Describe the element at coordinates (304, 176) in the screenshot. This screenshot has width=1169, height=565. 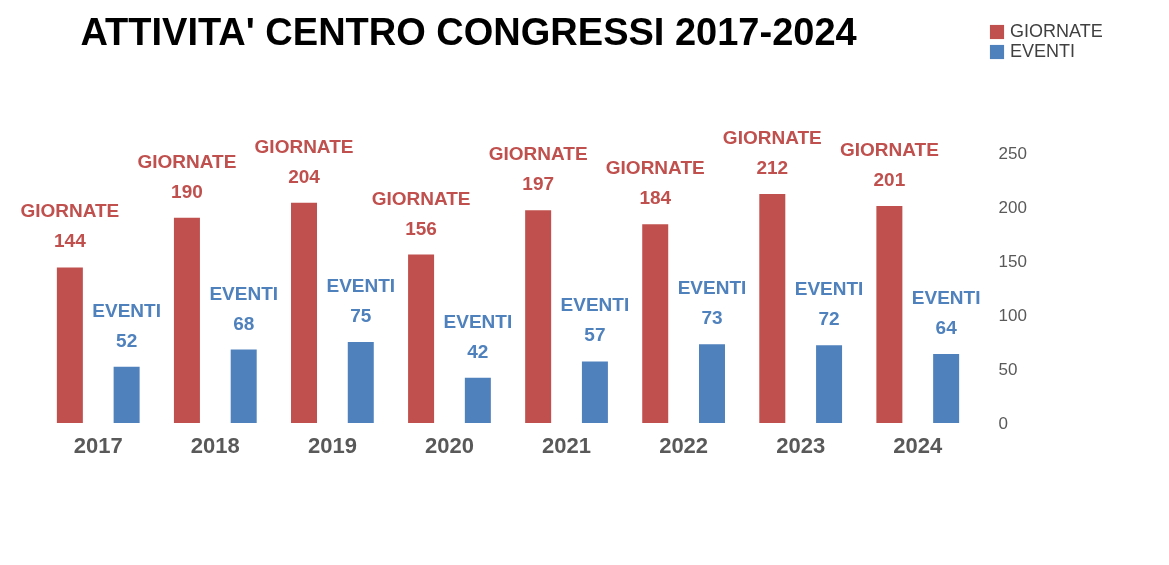
I see `data-label: 204` at that location.